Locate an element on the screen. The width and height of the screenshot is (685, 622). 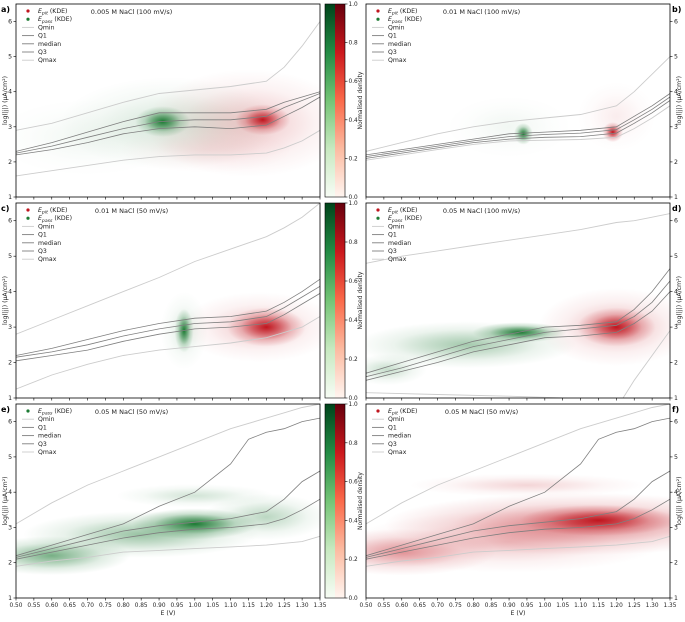
colorbar-2: 0.0 0.2 0.4 0.6 0.8 1.0 Normalised density is located at coordinates (344, 301).